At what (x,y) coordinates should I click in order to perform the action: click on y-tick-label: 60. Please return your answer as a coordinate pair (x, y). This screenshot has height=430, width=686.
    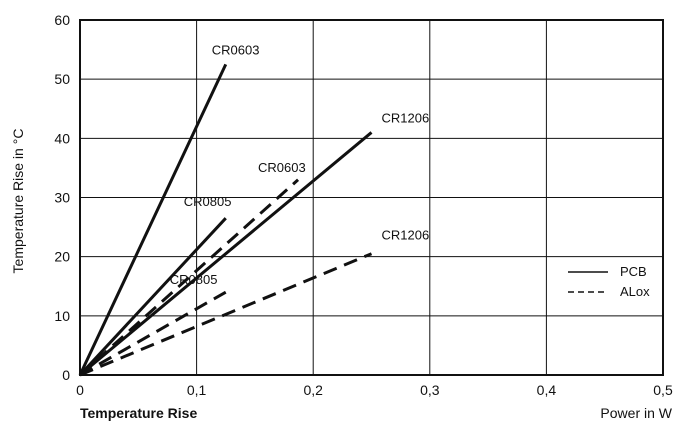
    Looking at the image, I should click on (62, 20).